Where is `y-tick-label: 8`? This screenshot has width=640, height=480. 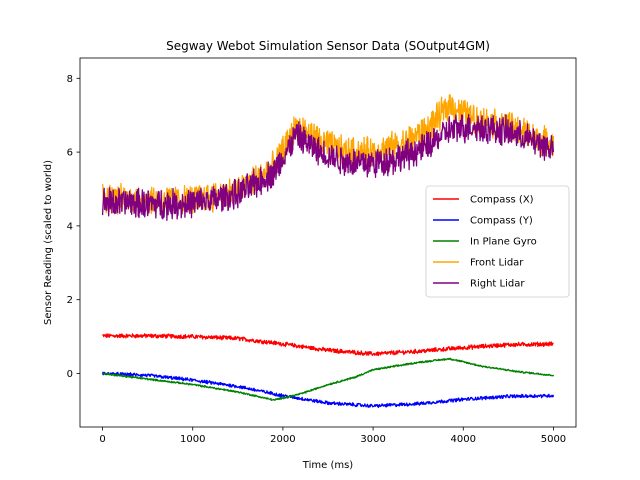
y-tick-label: 8 is located at coordinates (70, 79).